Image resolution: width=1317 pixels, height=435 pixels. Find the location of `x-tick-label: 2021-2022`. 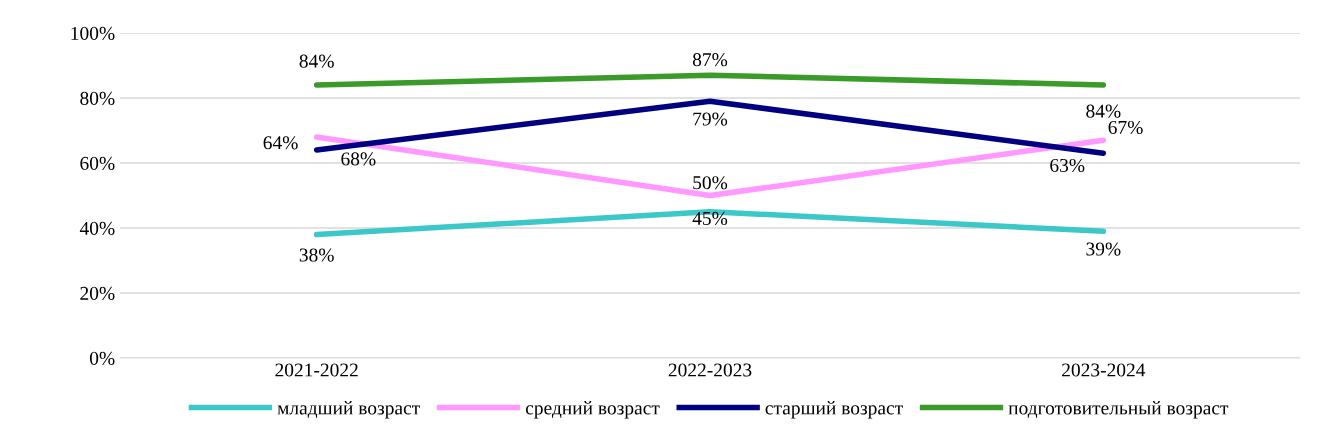

x-tick-label: 2021-2022 is located at coordinates (316, 370).